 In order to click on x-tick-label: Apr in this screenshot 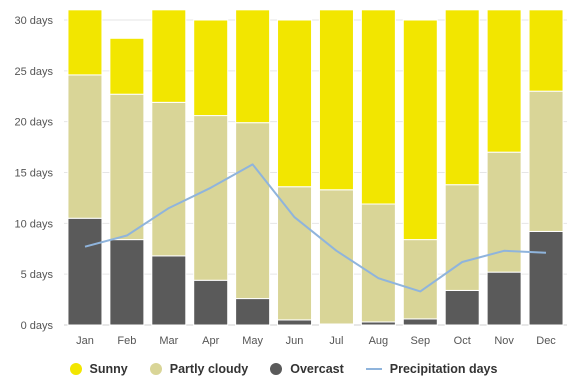, I will do `click(210, 341)`.